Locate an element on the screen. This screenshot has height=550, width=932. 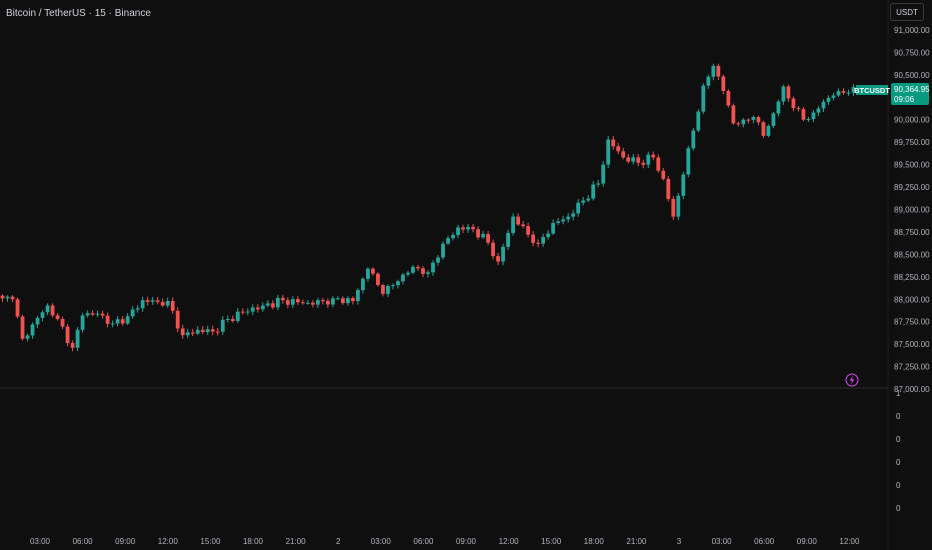
badge-symbol: BTCUSDT is located at coordinates (872, 90).